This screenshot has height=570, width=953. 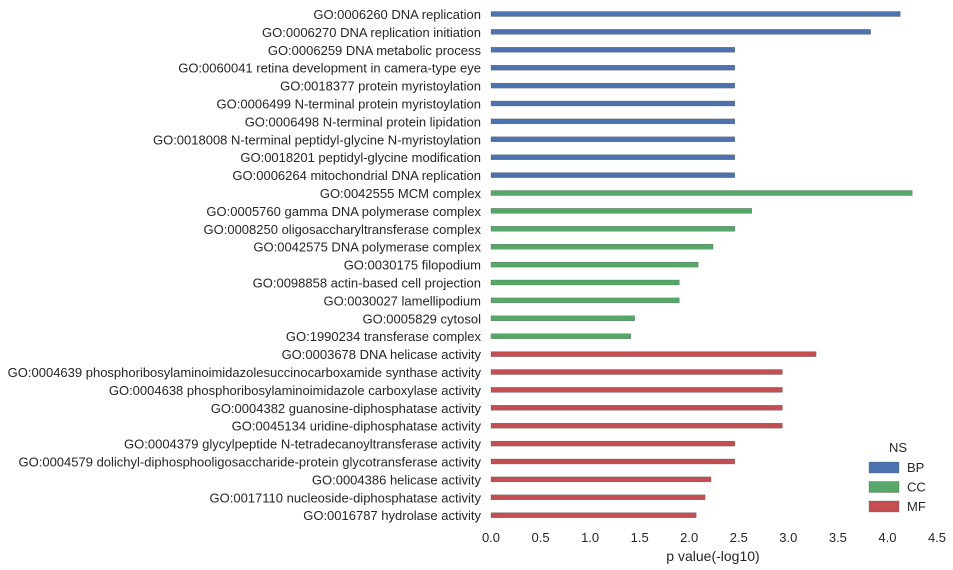 I want to click on legend-items: BP CC MF, so click(x=897, y=487).